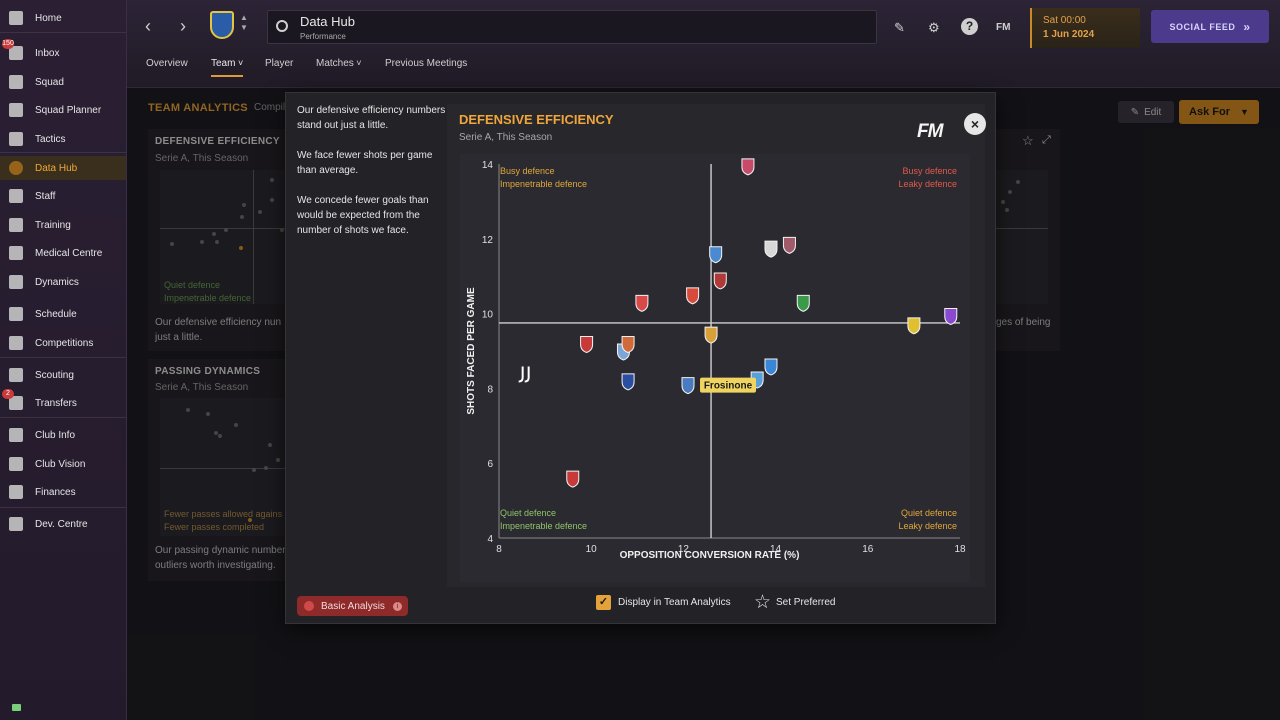  I want to click on analysis-icon, so click(309, 606).